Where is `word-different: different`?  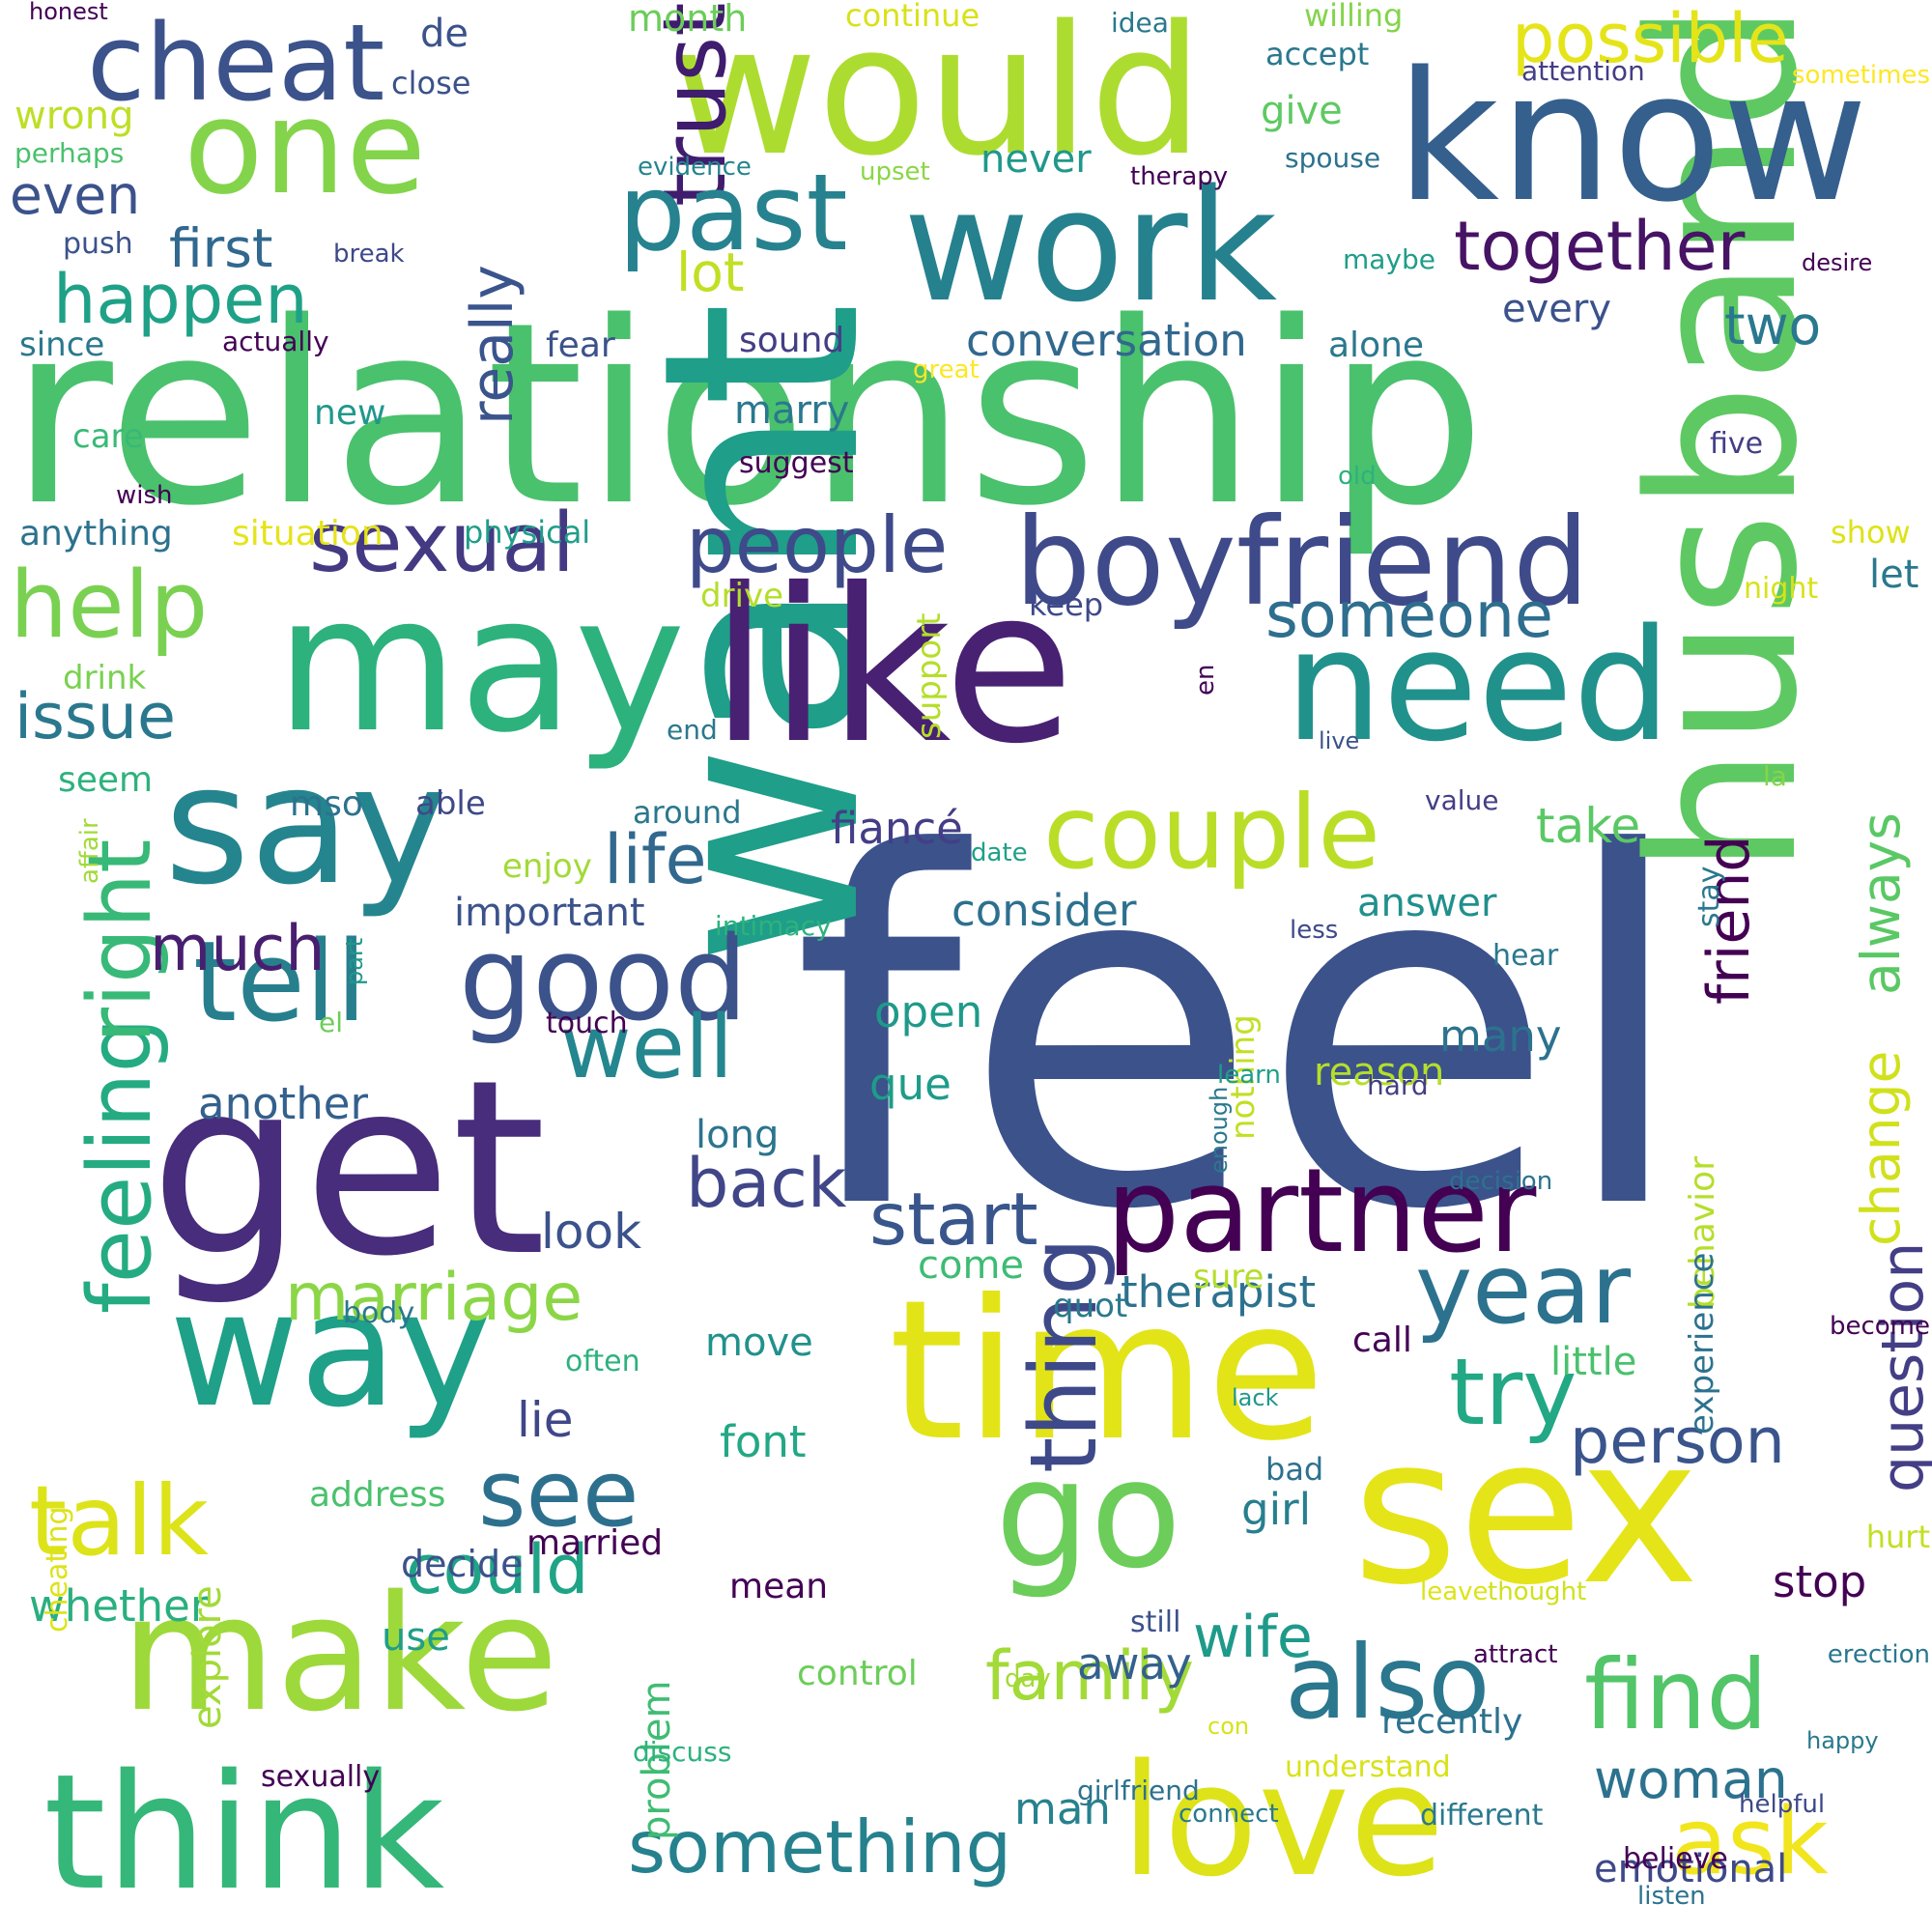 word-different: different is located at coordinates (1482, 1816).